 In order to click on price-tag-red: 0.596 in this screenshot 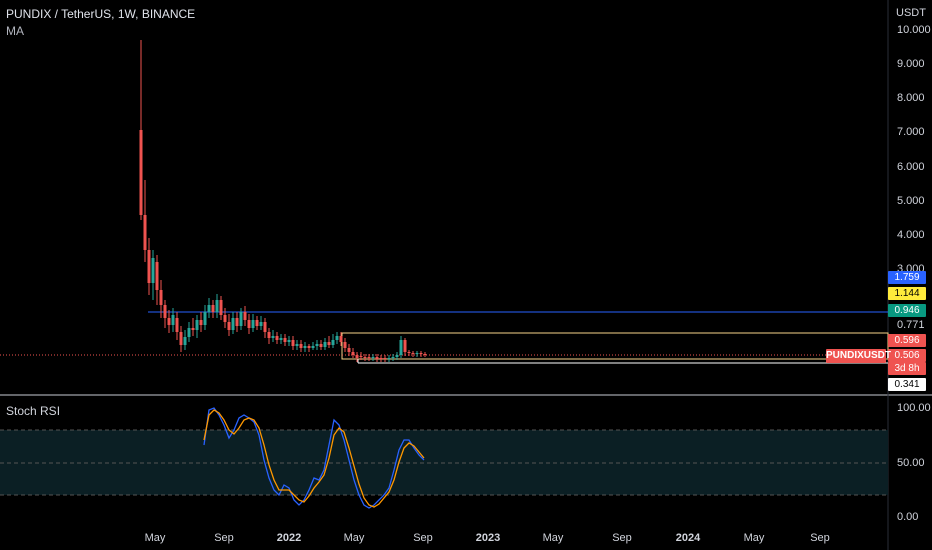, I will do `click(907, 340)`.